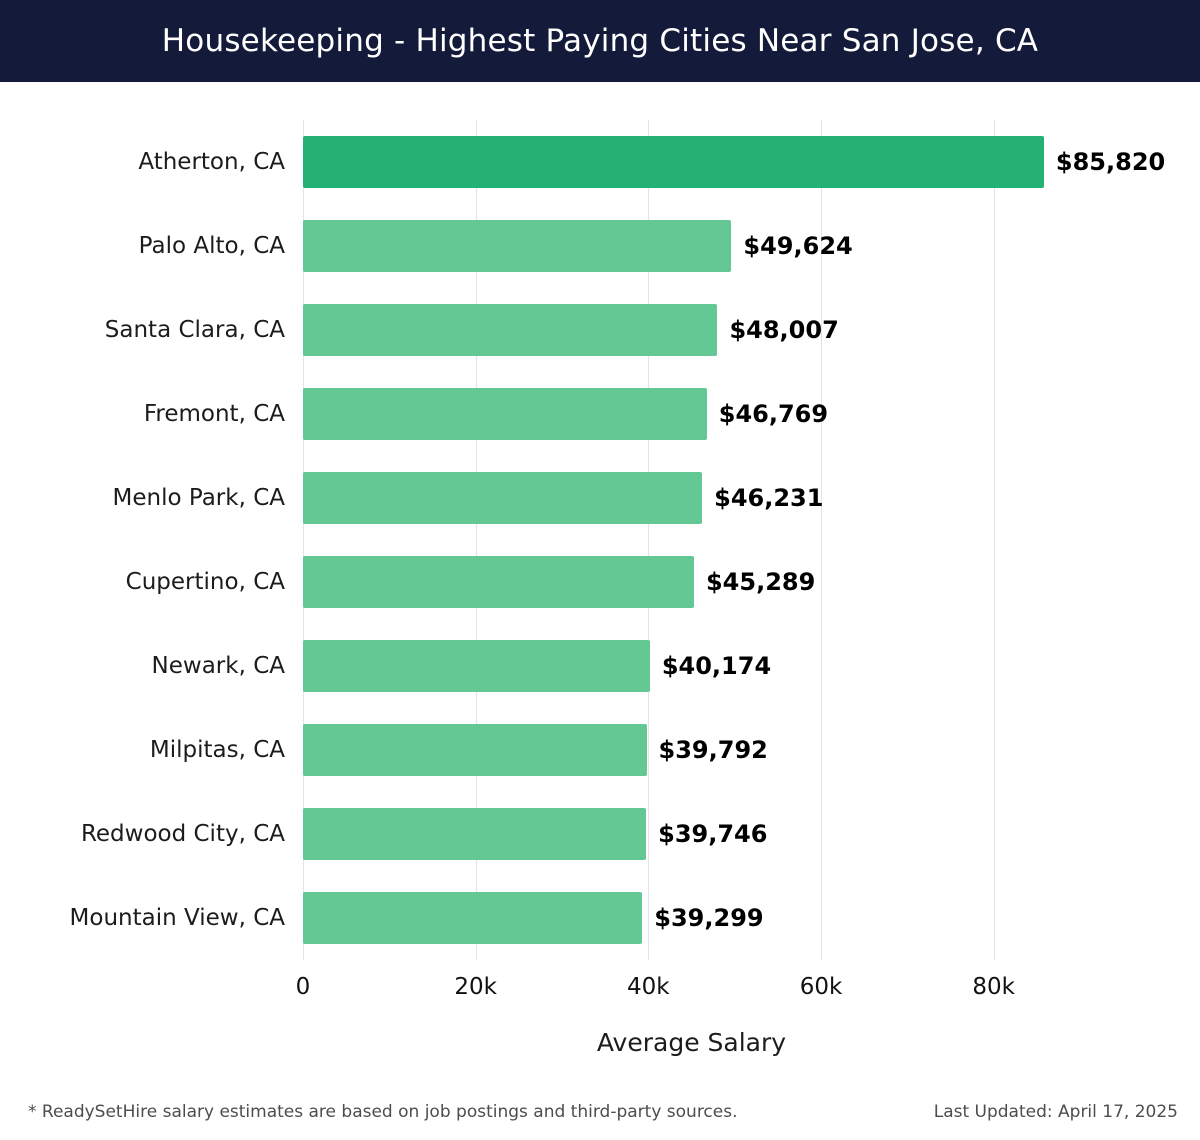 The width and height of the screenshot is (1200, 1140). What do you see at coordinates (177, 918) in the screenshot?
I see `category-label: Mountain View, CA` at bounding box center [177, 918].